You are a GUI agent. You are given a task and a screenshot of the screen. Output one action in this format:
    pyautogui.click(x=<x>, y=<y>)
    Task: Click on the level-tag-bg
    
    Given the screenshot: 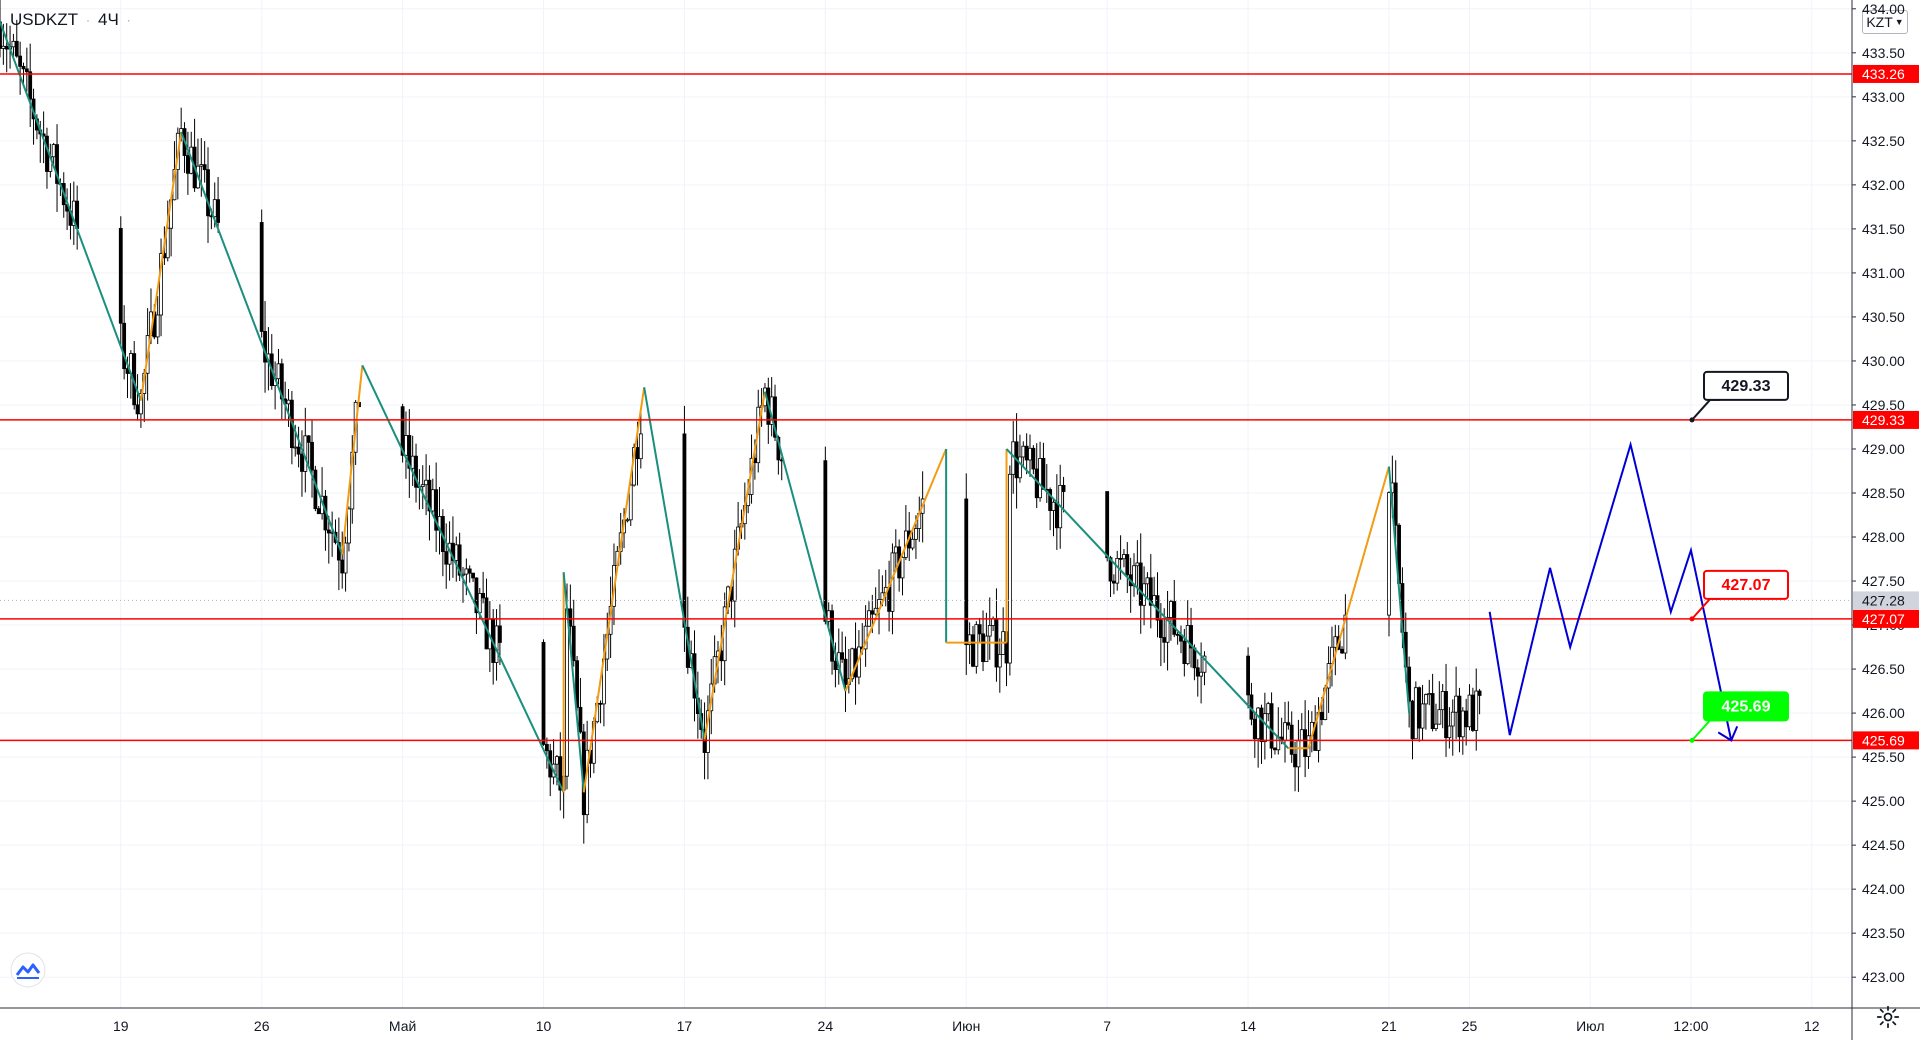 What is the action you would take?
    pyautogui.click(x=1886, y=618)
    